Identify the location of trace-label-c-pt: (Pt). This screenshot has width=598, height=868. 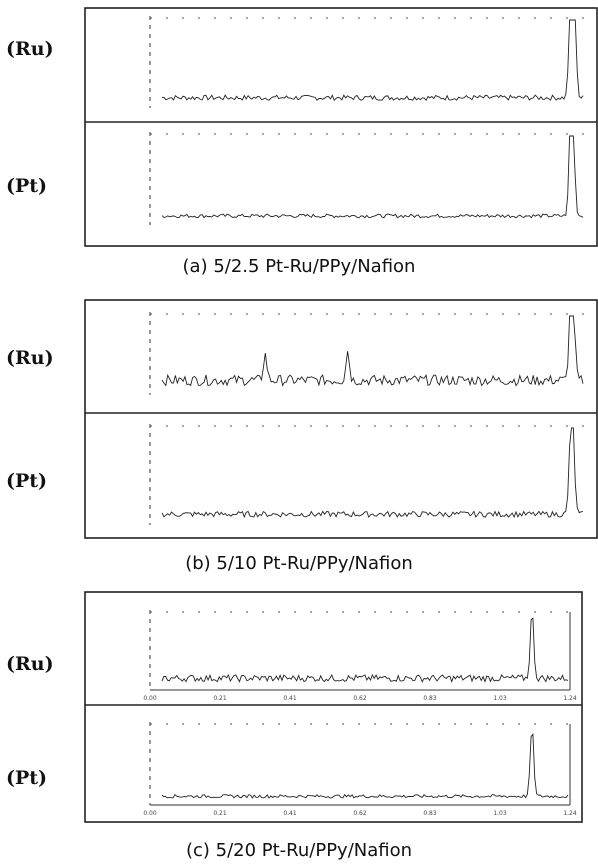
(27, 778).